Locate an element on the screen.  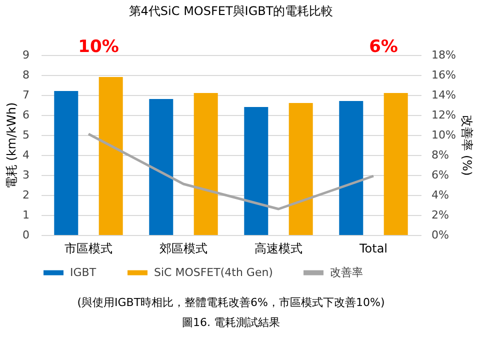
y-axis-title: 電耗 (km/kWh) is located at coordinates (11, 145).